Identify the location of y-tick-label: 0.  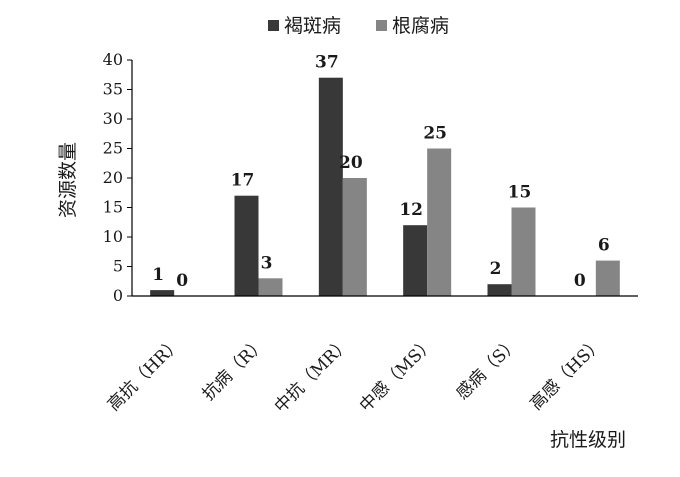
(118, 295).